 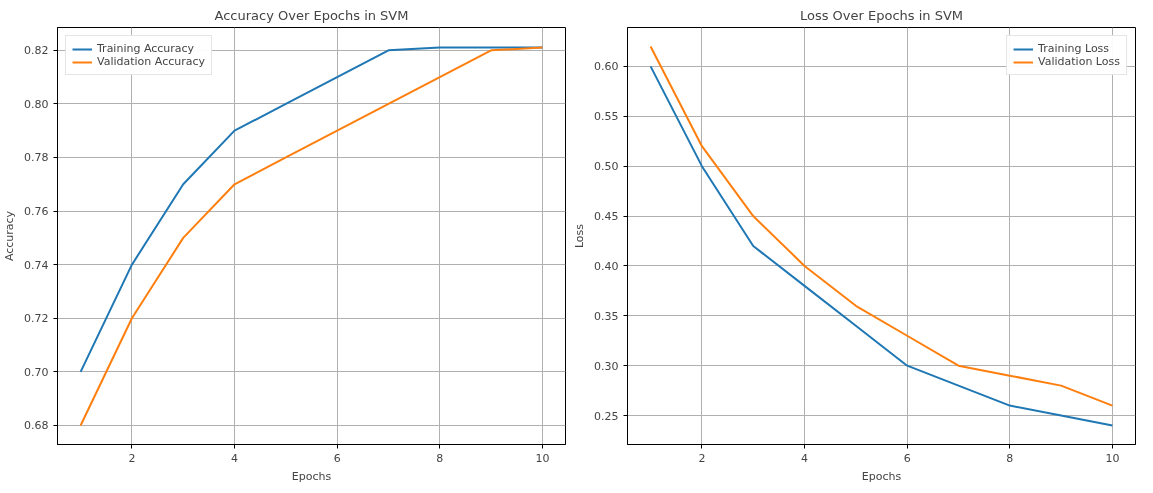 I want to click on y-tick-label: 0.25, so click(x=606, y=416).